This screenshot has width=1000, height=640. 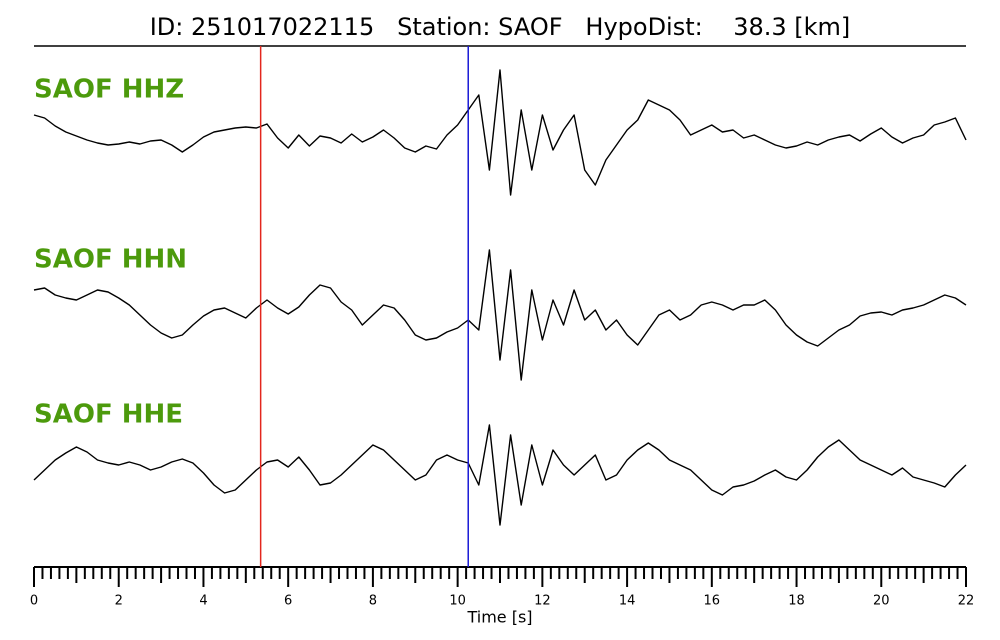 What do you see at coordinates (110, 260) in the screenshot?
I see `trace-label: SAOF HHN` at bounding box center [110, 260].